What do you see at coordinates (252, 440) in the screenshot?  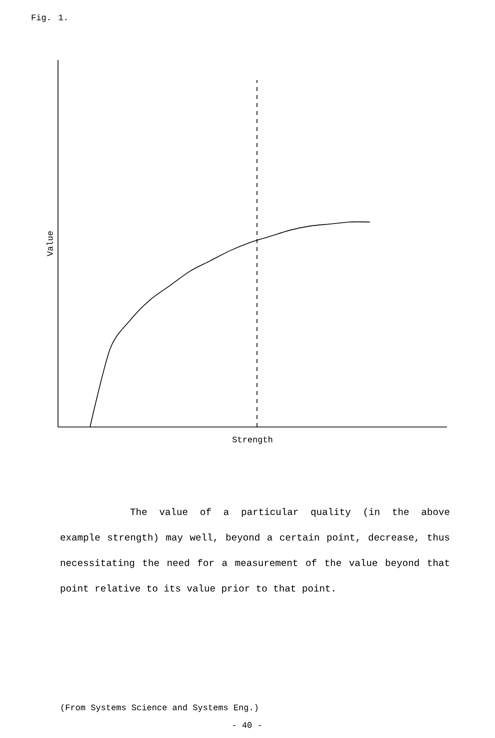 I see `x-axis-title: Strength` at bounding box center [252, 440].